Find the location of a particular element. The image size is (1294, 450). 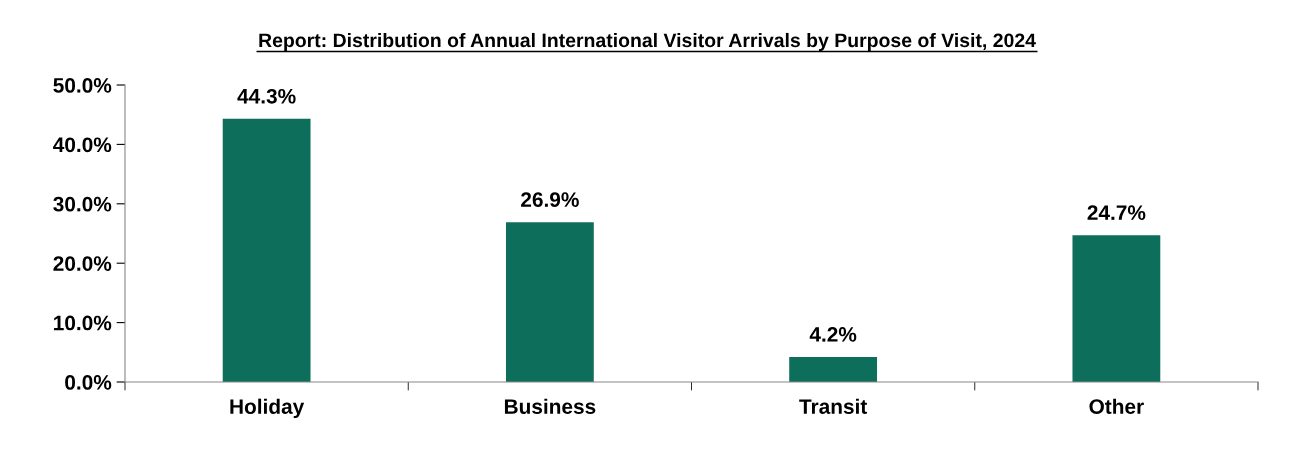

y-tick-label: 50.0% is located at coordinates (82, 85).